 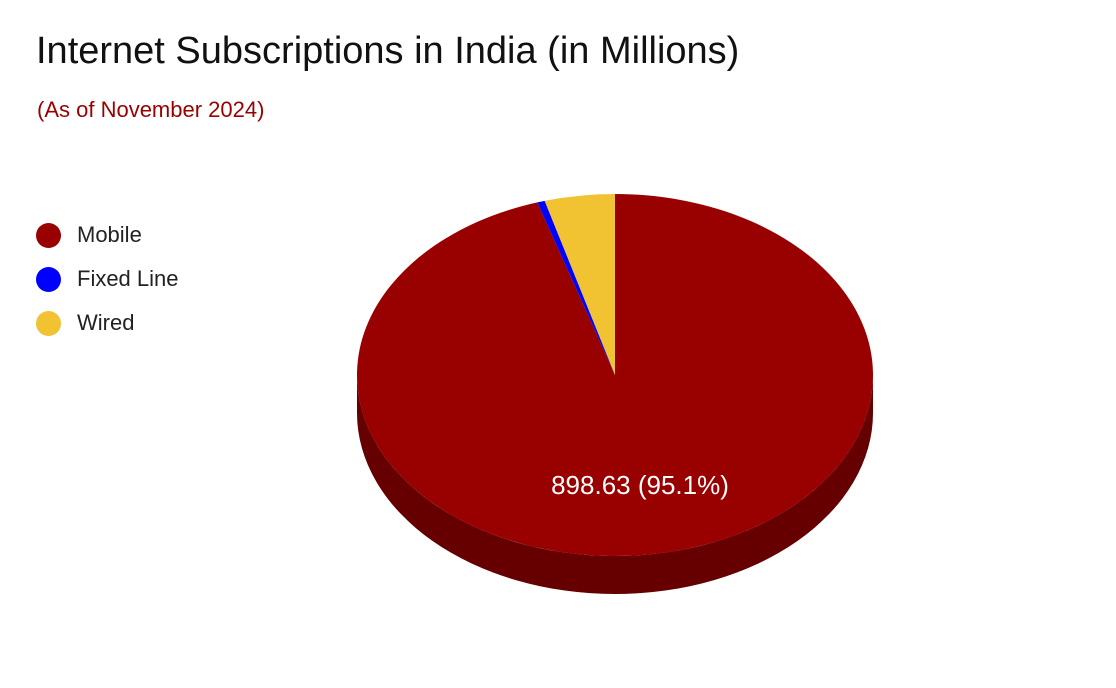 I want to click on chart-subtitle: (As of November 2024), so click(x=151, y=109).